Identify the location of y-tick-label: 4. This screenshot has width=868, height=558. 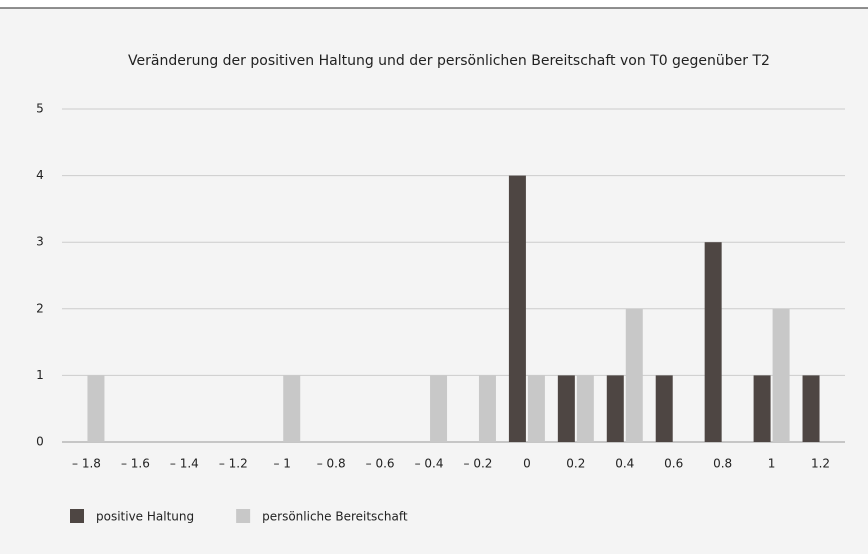
(40, 175).